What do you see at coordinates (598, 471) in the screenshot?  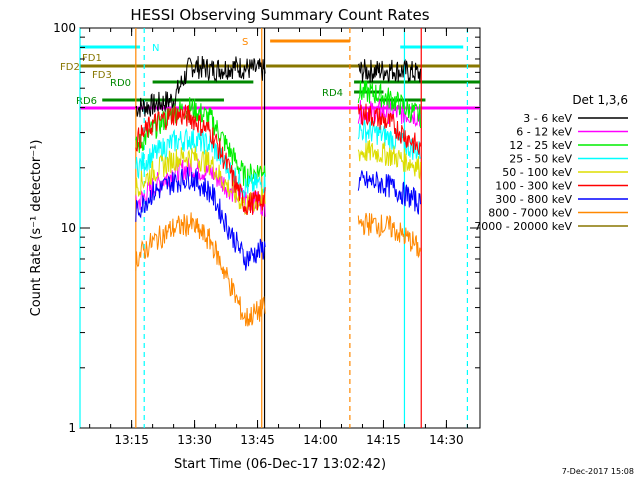 I see `footer-timestamp: 7-Dec-2017 15:08` at bounding box center [598, 471].